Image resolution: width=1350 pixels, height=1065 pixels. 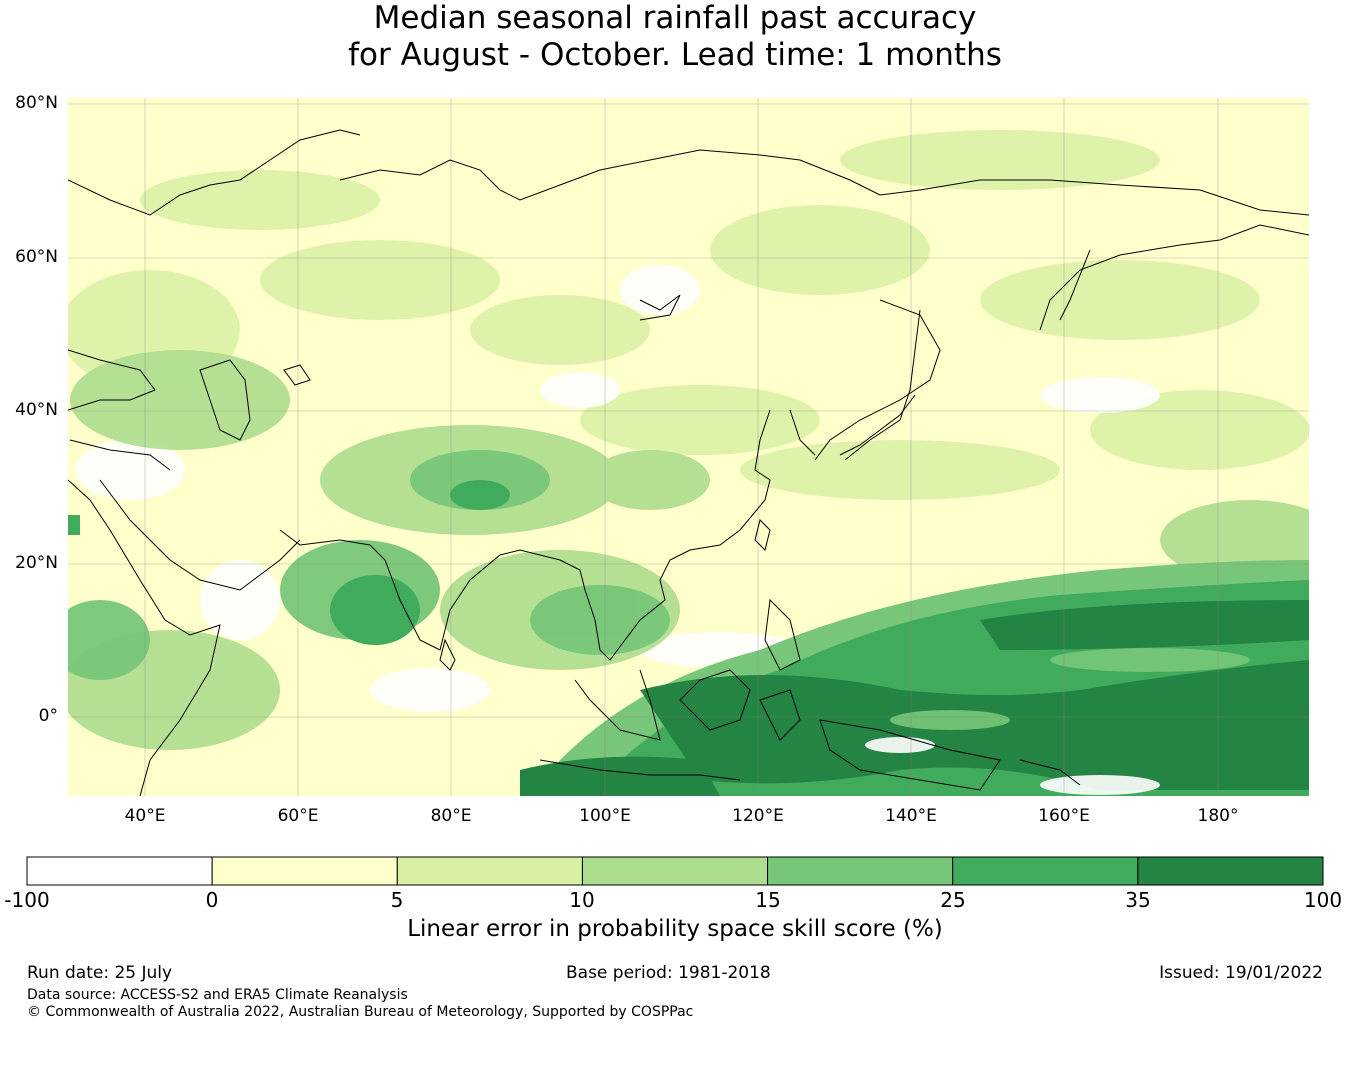 I want to click on colorbar-tick-5: 5, so click(x=397, y=900).